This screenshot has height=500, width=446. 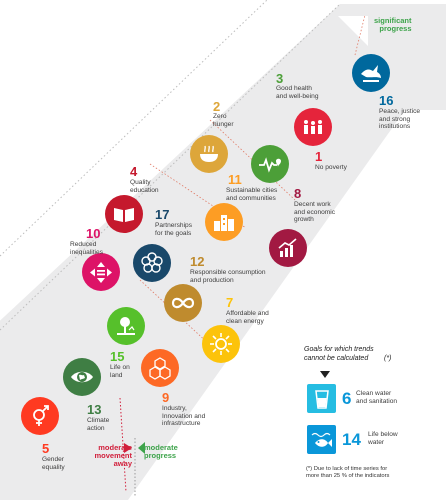 I want to click on goal-1-label: No poverty, so click(x=331, y=167).